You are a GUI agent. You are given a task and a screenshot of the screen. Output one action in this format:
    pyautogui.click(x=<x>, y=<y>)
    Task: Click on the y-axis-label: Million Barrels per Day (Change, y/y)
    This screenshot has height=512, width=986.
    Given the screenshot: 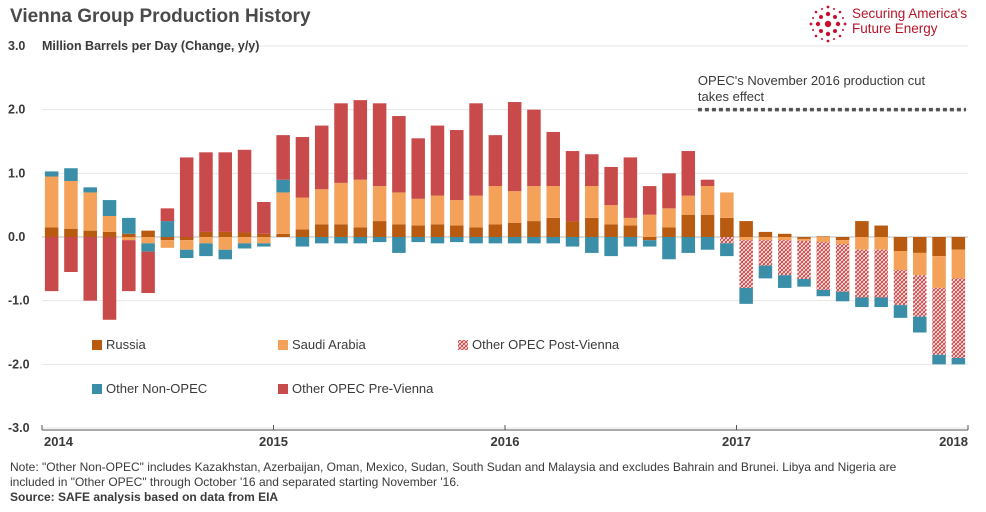 What is the action you would take?
    pyautogui.click(x=150, y=46)
    